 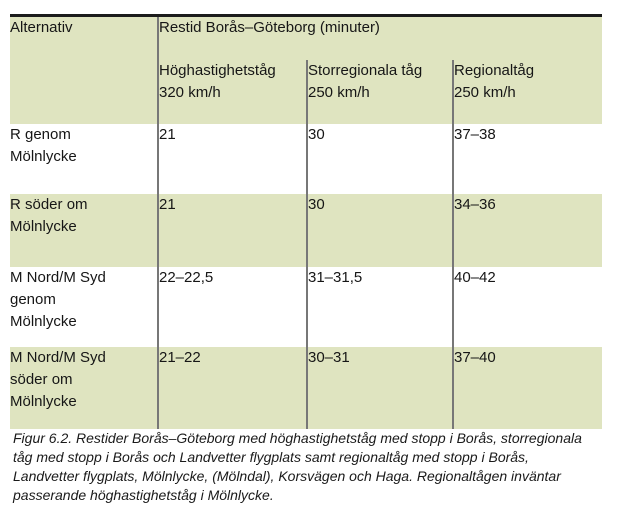 What do you see at coordinates (527, 158) in the screenshot?
I see `cell-value: 37–38` at bounding box center [527, 158].